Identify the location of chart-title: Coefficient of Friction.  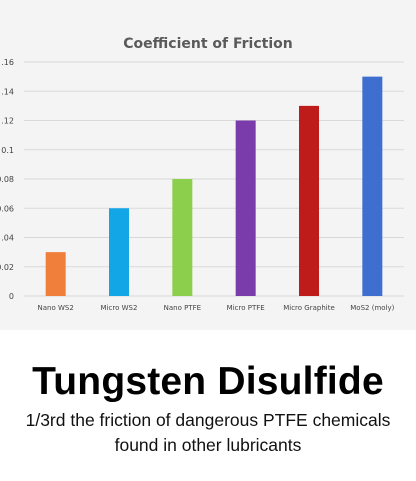
(208, 44).